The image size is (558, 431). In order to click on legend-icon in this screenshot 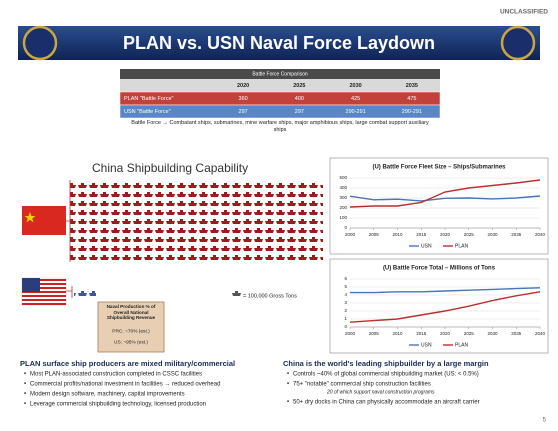, I will do `click(235, 295)`.